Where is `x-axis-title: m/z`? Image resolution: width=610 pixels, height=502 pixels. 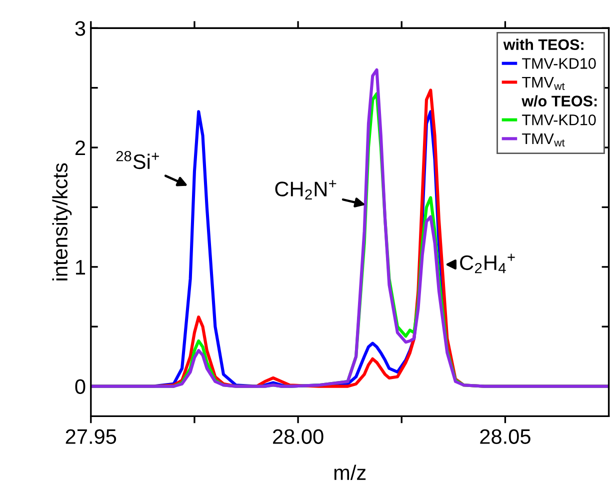
x-axis-title: m/z is located at coordinates (350, 472).